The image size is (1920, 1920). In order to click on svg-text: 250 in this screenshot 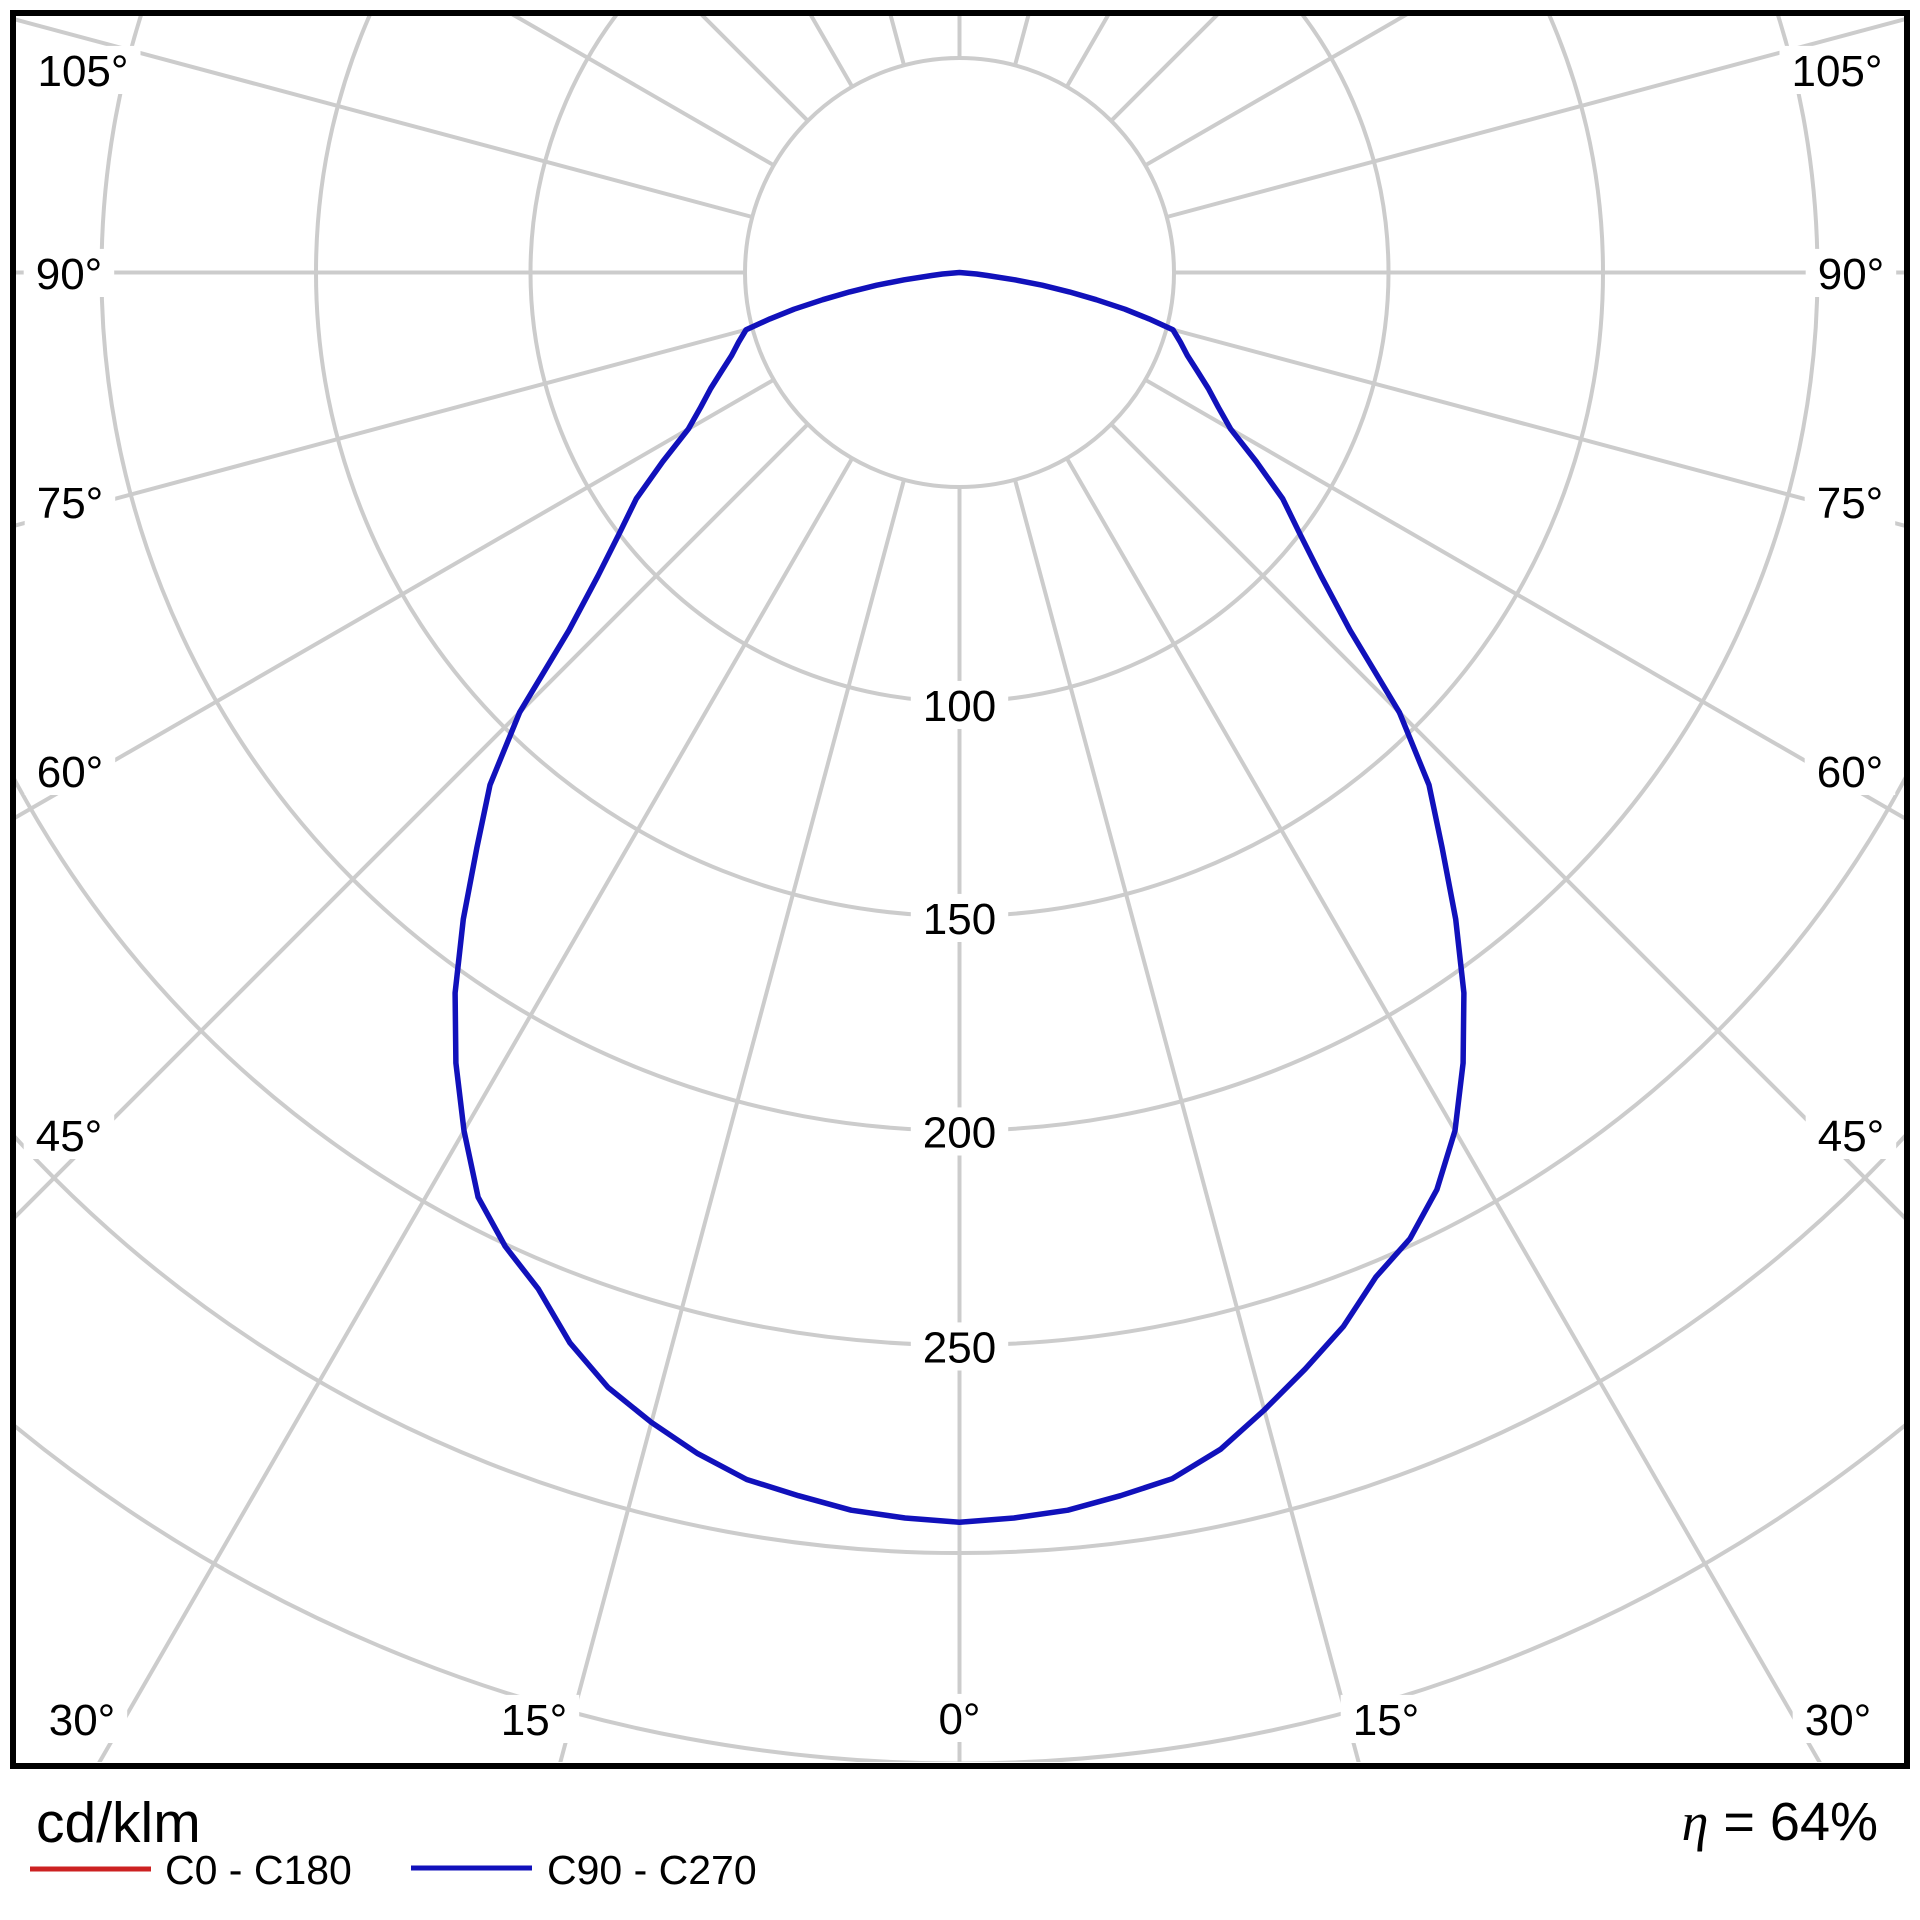, I will do `click(959, 1348)`.